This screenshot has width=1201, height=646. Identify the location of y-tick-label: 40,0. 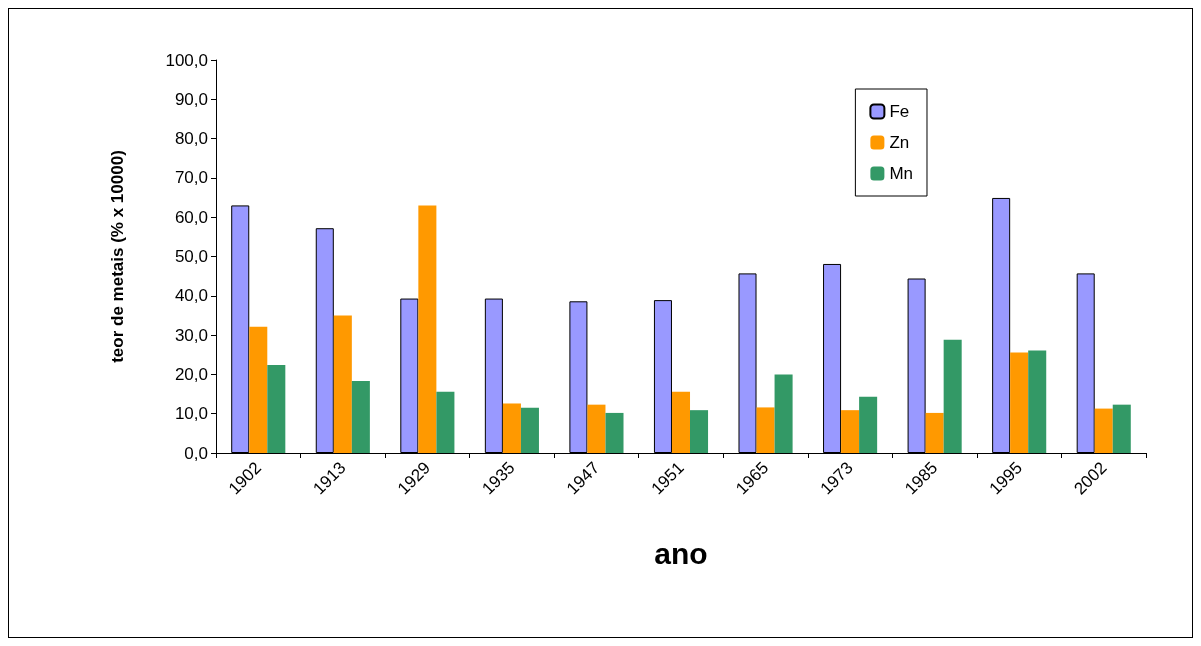
(191, 296).